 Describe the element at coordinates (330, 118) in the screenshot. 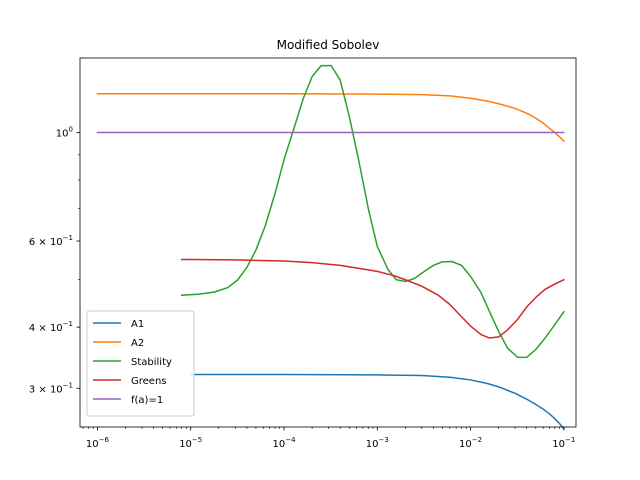

I see `series-line-a2` at that location.